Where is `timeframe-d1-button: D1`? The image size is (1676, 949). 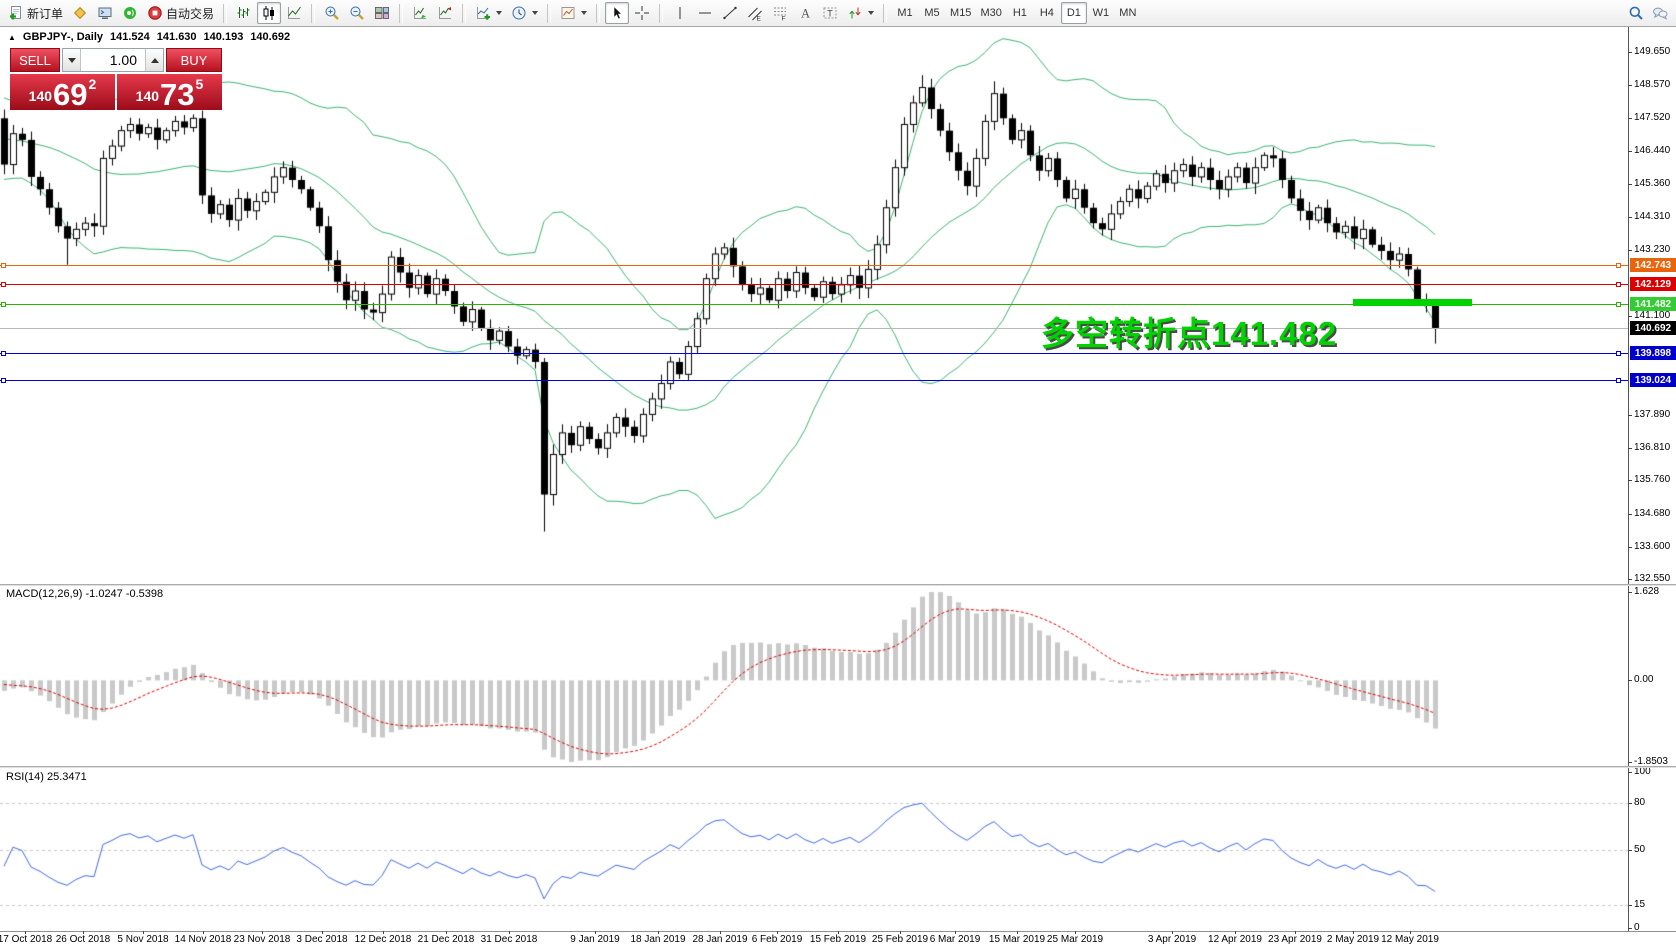 timeframe-d1-button: D1 is located at coordinates (1073, 13).